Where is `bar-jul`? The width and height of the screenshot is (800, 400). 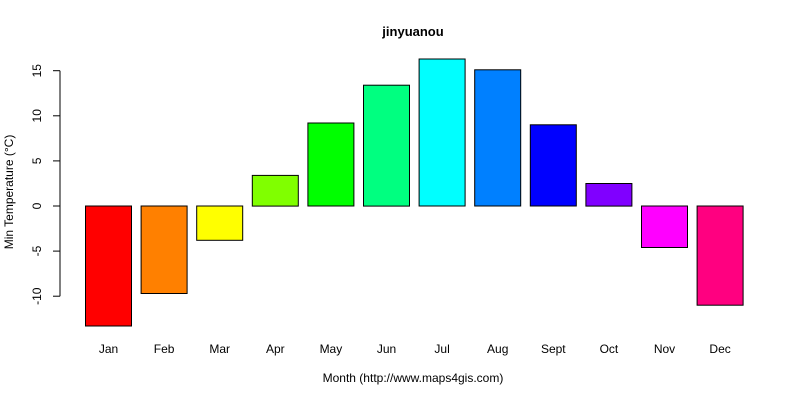 bar-jul is located at coordinates (442, 132).